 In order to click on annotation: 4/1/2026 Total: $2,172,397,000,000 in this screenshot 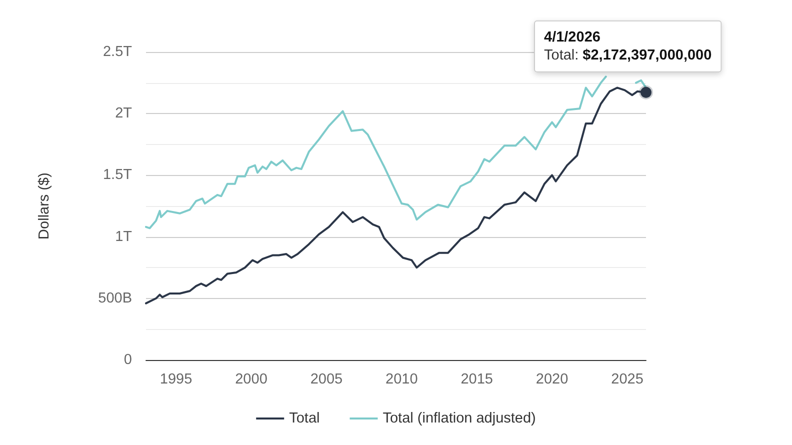, I will do `click(628, 46)`.